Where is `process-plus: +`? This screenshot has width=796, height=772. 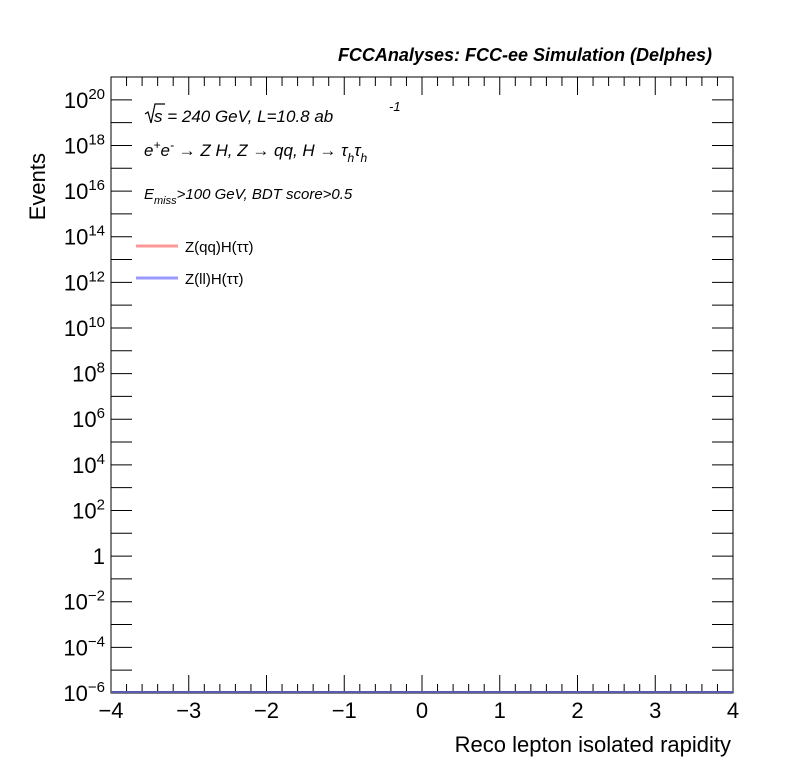 process-plus: + is located at coordinates (156, 145).